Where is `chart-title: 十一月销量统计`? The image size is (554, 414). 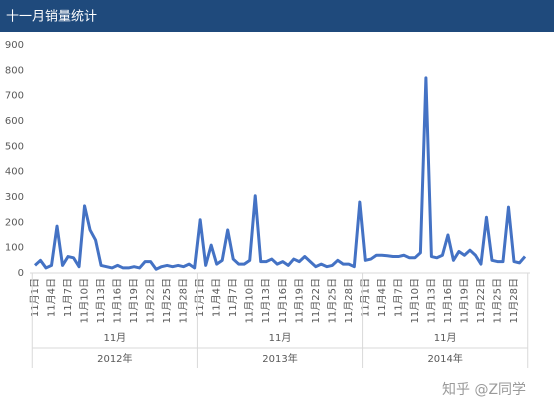
chart-title: 十一月销量统计 is located at coordinates (51, 17).